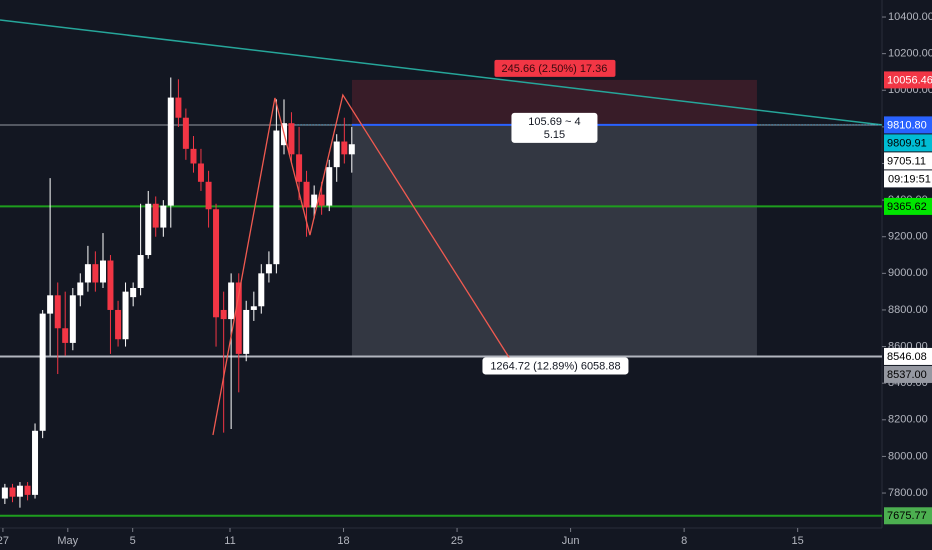 This screenshot has width=932, height=550. What do you see at coordinates (229, 541) in the screenshot?
I see `x-tick-label: 11` at bounding box center [229, 541].